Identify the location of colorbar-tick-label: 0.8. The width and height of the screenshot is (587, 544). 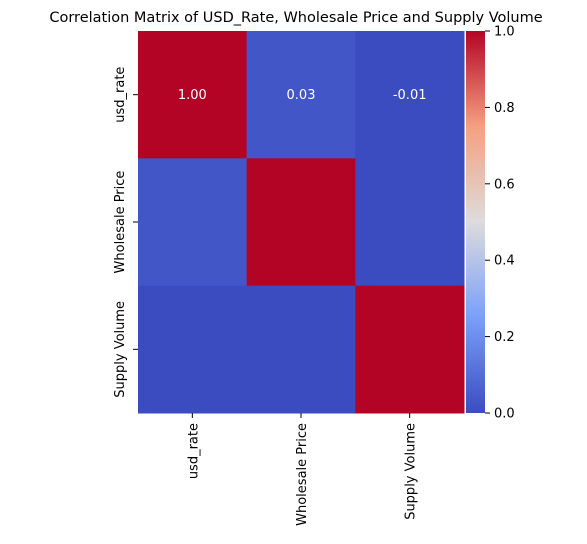
(504, 108).